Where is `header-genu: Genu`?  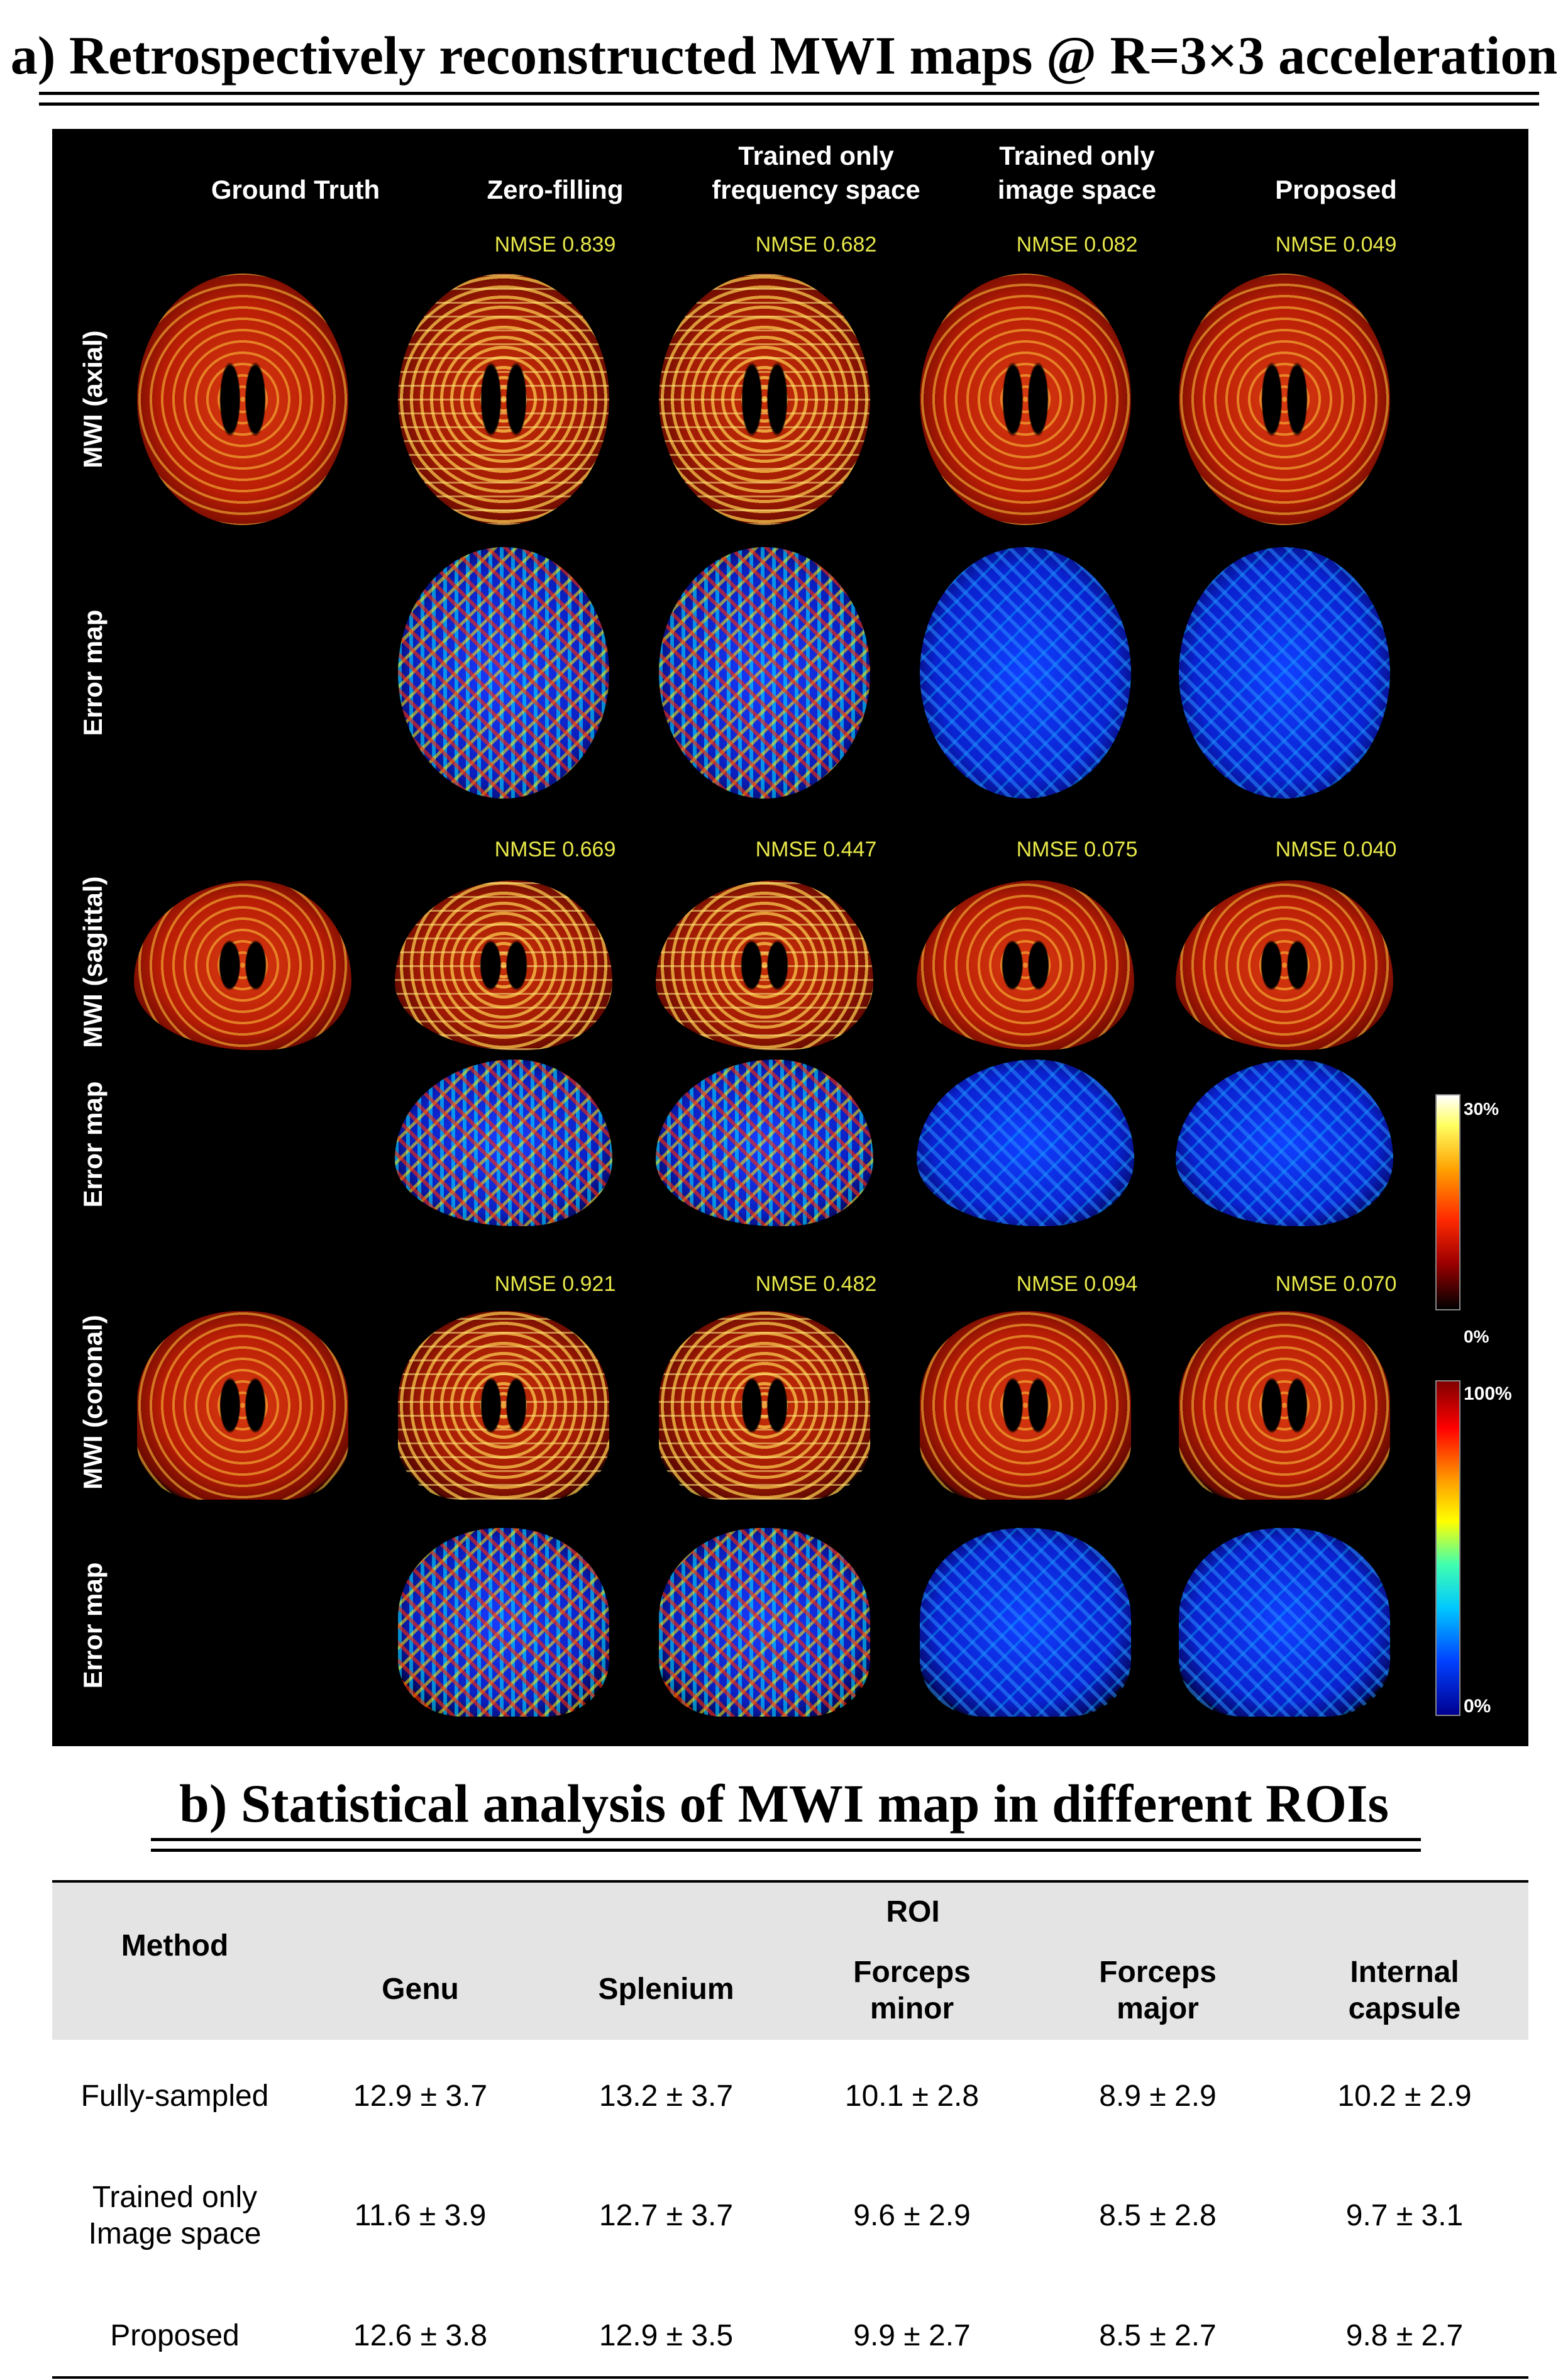
header-genu: Genu is located at coordinates (420, 1989).